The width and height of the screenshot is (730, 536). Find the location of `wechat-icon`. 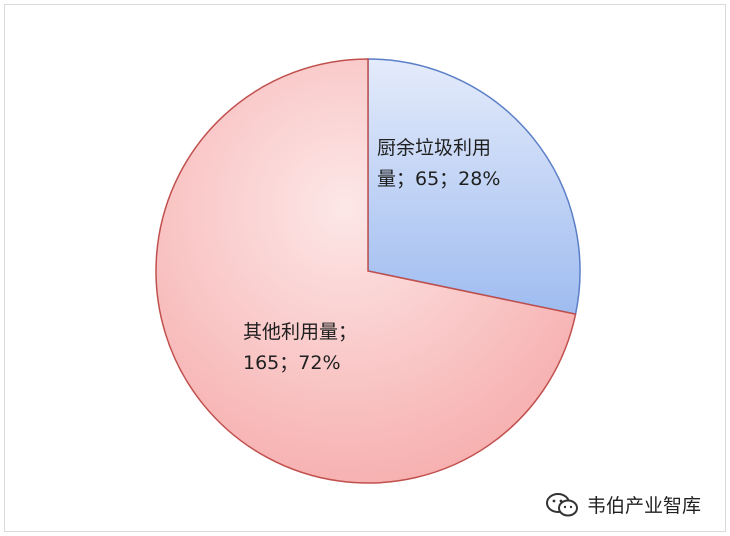

wechat-icon is located at coordinates (562, 504).